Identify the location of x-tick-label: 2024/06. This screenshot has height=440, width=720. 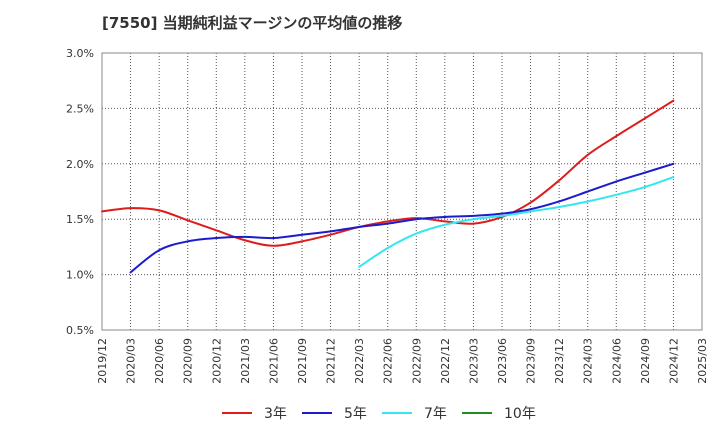
(616, 361).